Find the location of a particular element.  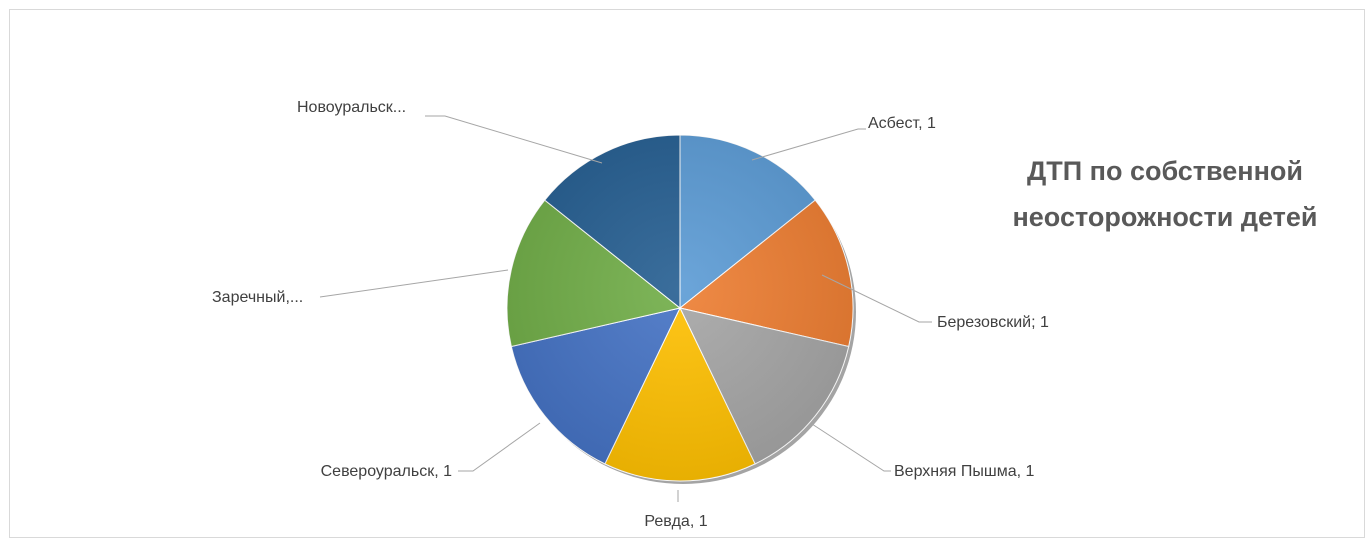

data-label-5: Североуральск, 1 is located at coordinates (386, 471).